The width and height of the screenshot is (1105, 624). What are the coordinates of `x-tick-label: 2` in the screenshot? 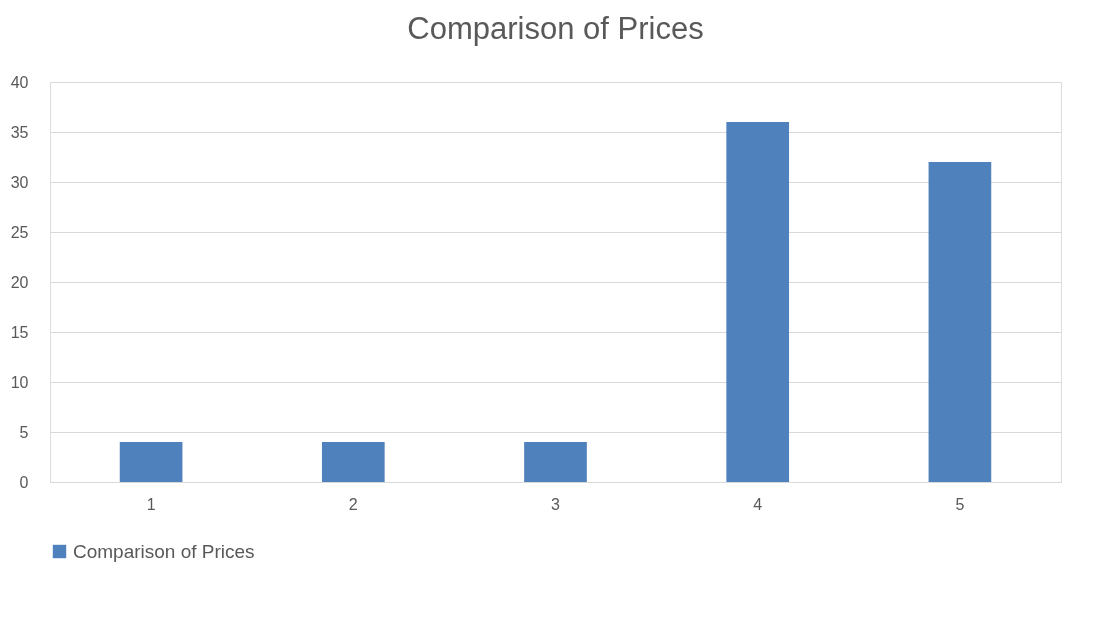 It's located at (353, 504).